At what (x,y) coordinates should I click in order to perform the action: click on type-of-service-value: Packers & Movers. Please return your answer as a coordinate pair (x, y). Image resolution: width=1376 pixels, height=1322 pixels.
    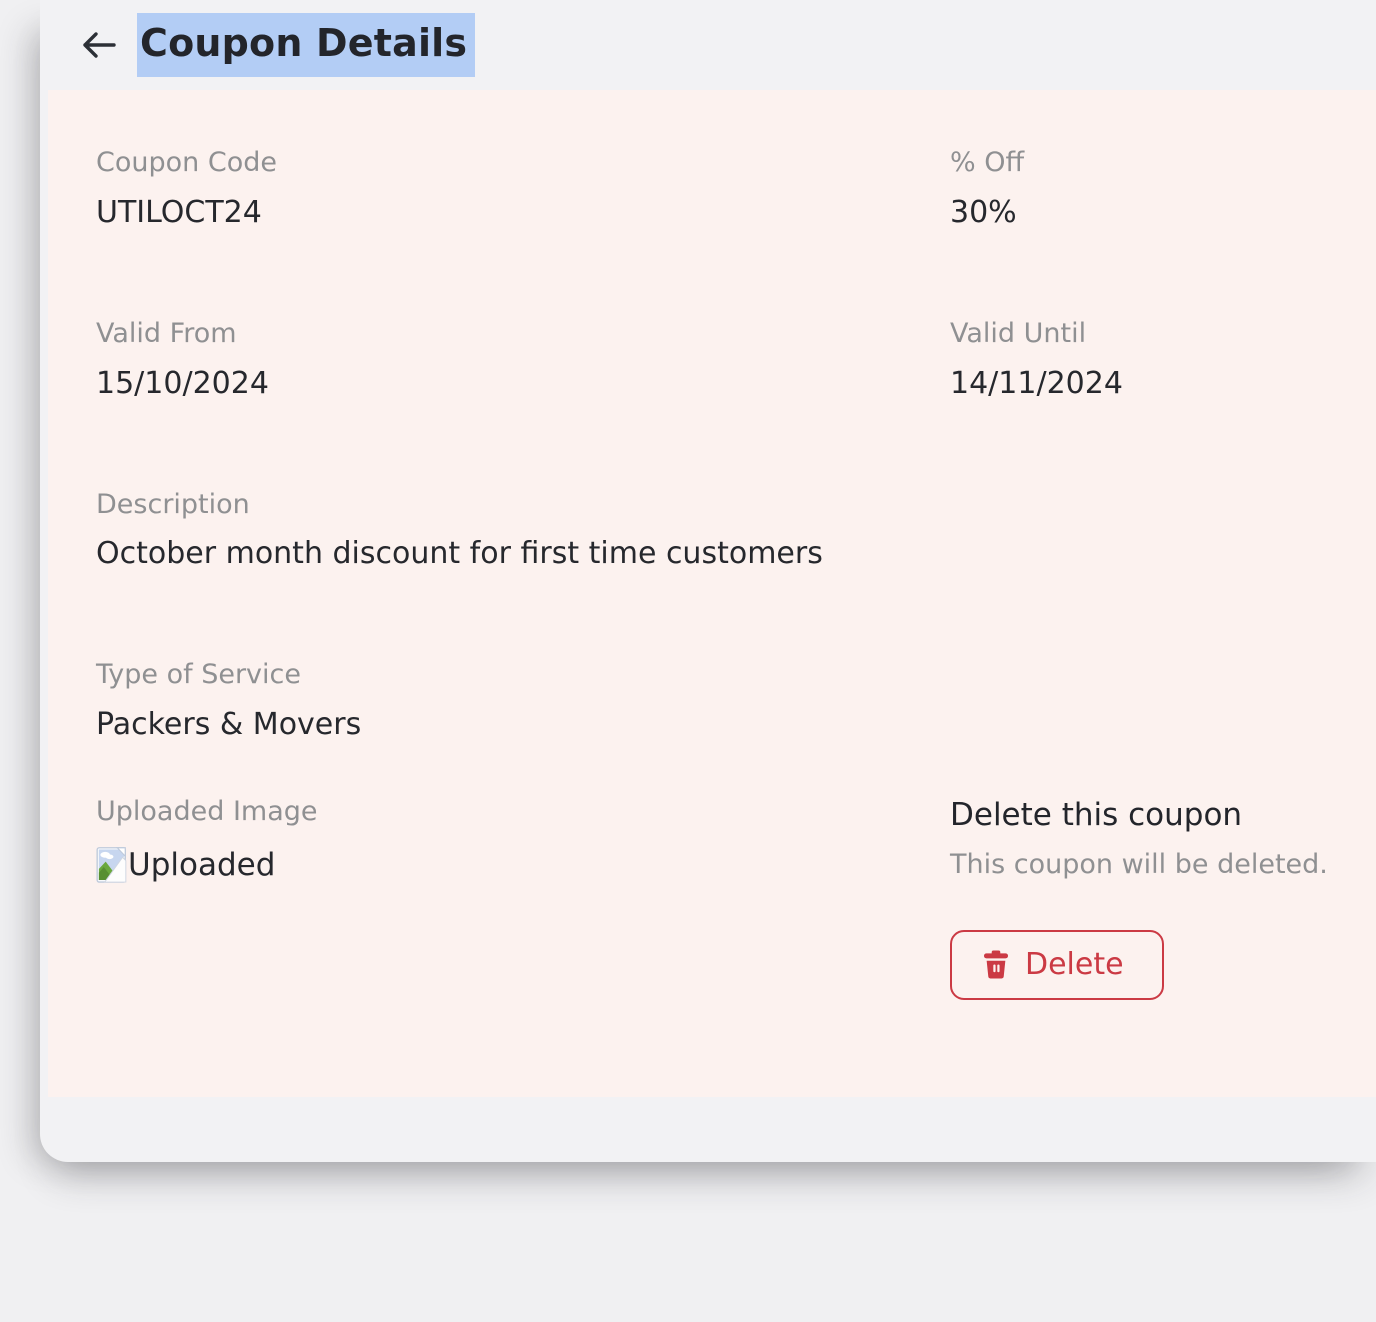
    Looking at the image, I should click on (229, 724).